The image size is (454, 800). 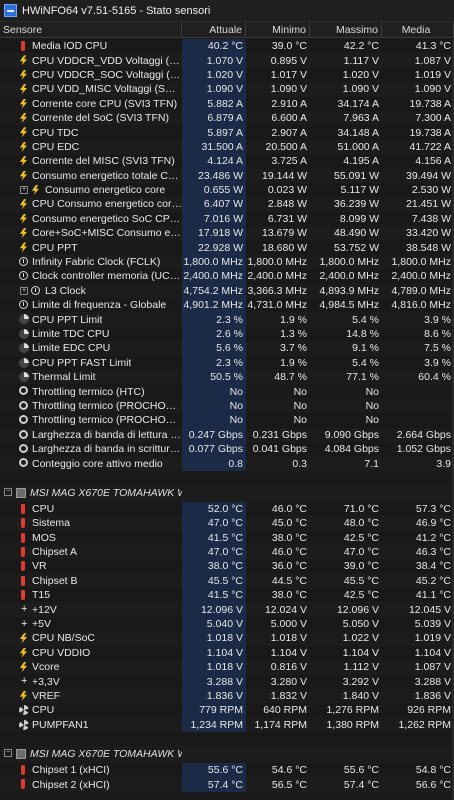 I want to click on avg-value: 1.090 V, so click(x=432, y=89).